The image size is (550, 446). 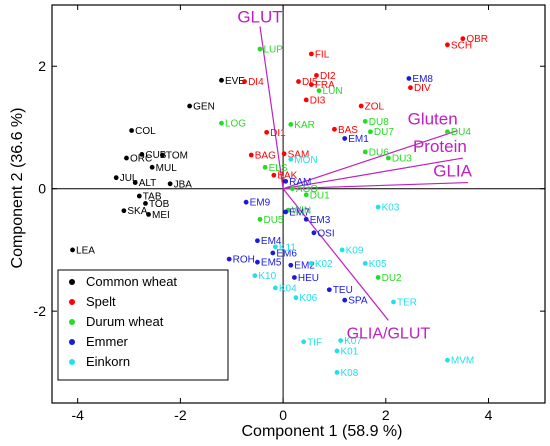 What do you see at coordinates (287, 176) in the screenshot?
I see `data-point-label: BAK` at bounding box center [287, 176].